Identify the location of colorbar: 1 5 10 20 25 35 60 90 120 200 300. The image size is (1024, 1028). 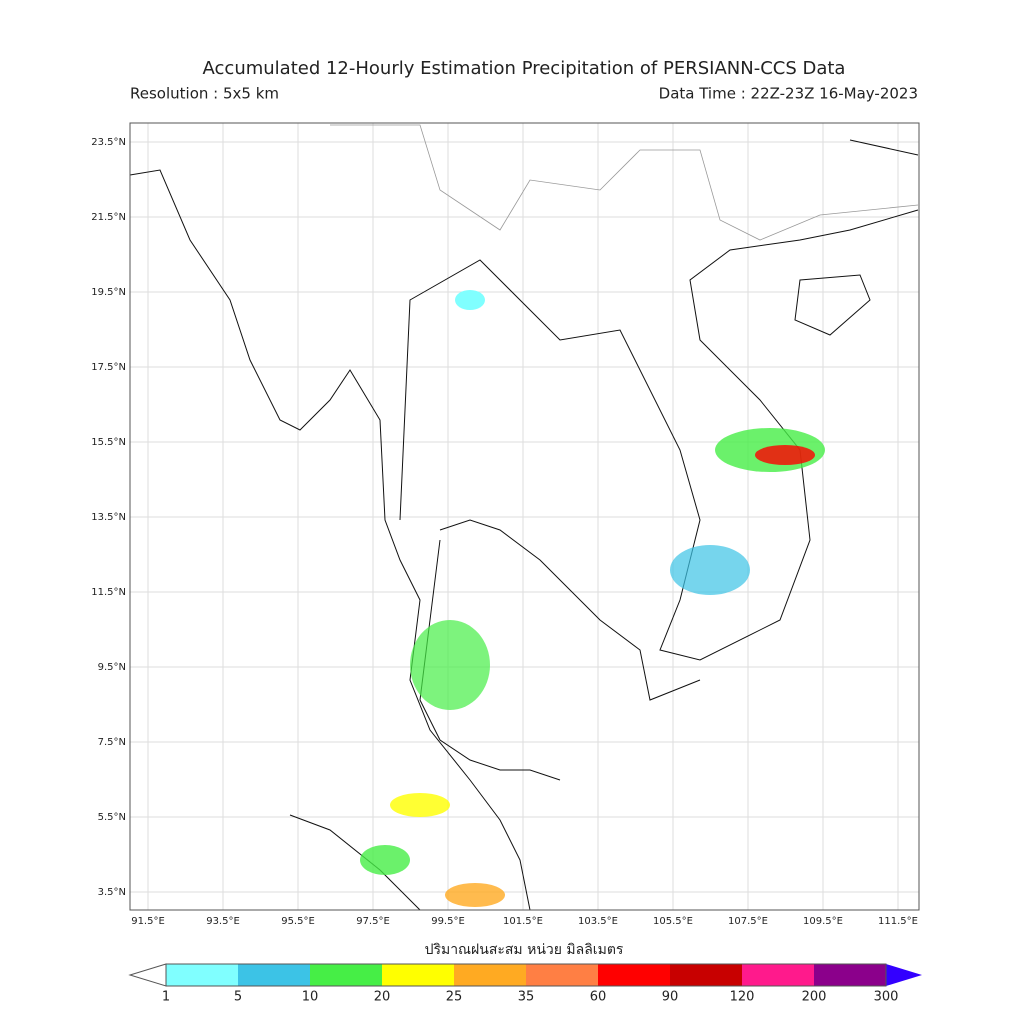
(525, 984).